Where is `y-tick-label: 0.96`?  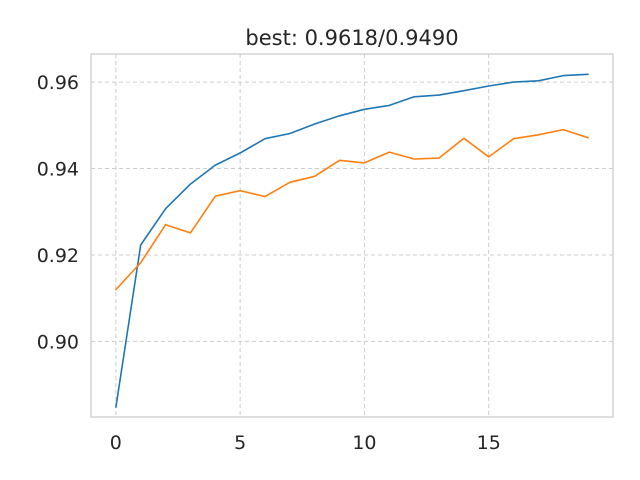 y-tick-label: 0.96 is located at coordinates (58, 83).